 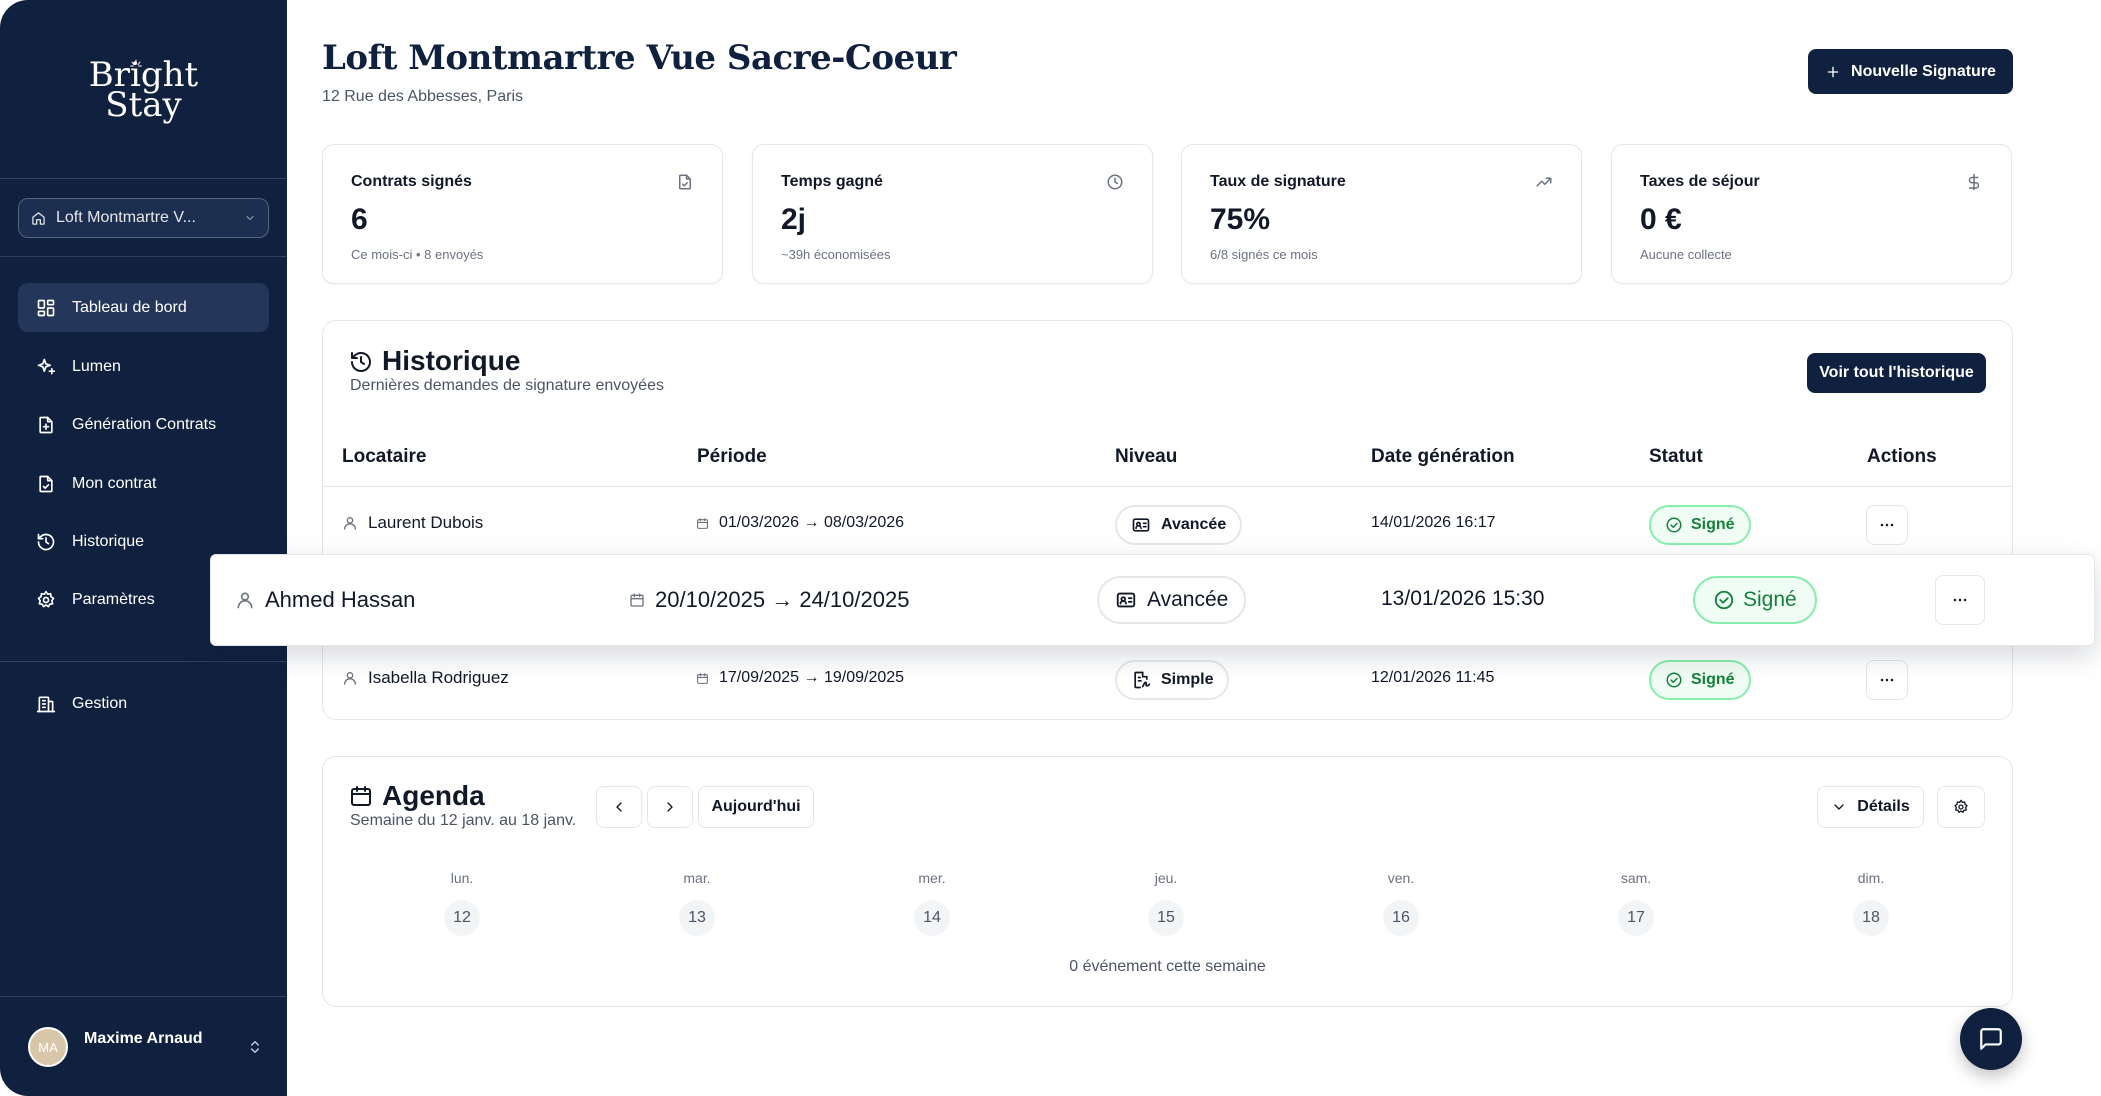 I want to click on stat-card-time-saved: Temps gagné 2j ~39h économisées, so click(x=952, y=214).